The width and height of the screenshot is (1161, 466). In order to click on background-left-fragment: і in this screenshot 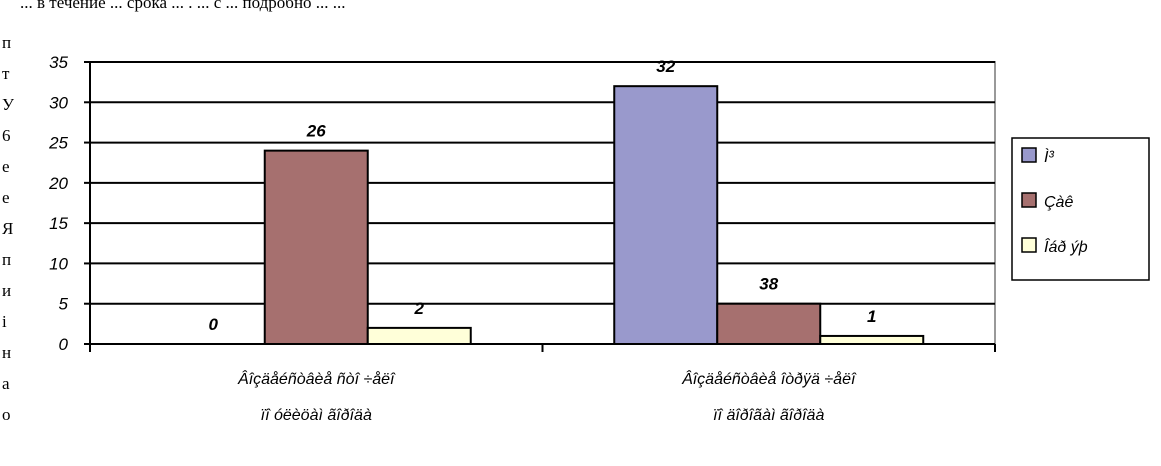, I will do `click(4, 321)`.